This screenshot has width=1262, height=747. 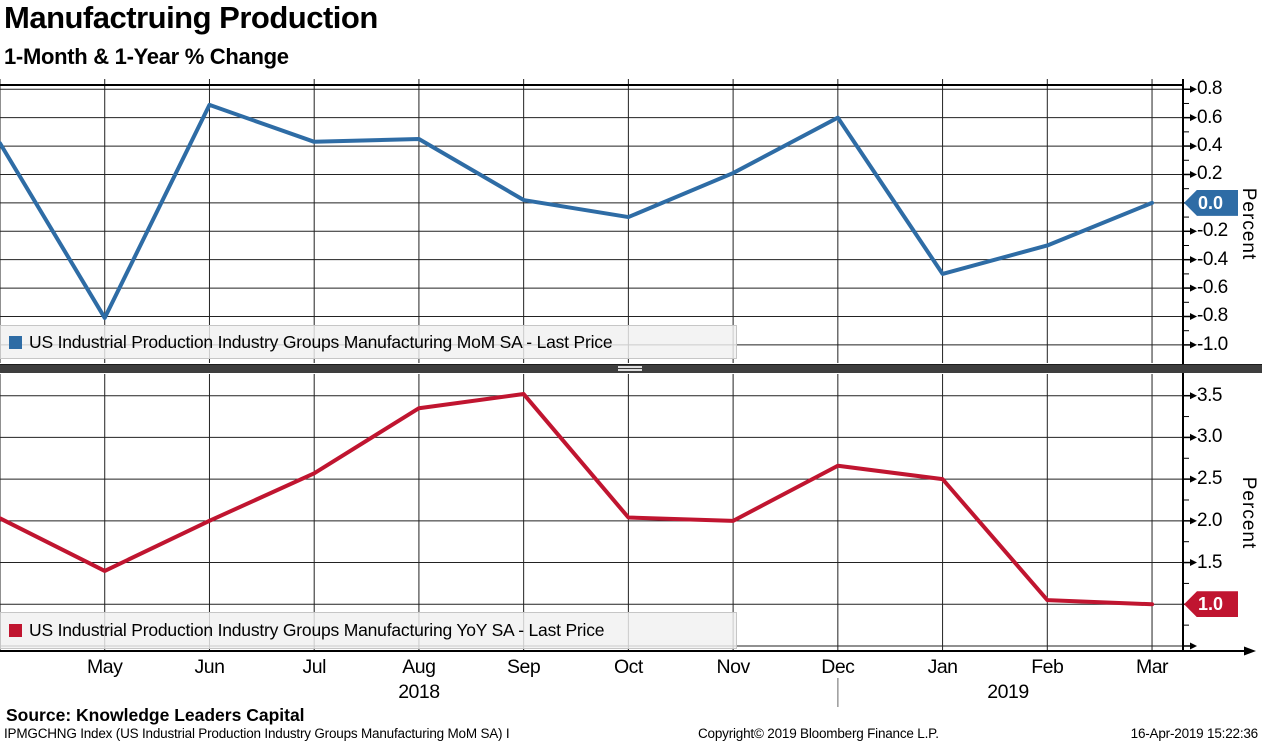 What do you see at coordinates (524, 667) in the screenshot?
I see `x-tick-label: Sep` at bounding box center [524, 667].